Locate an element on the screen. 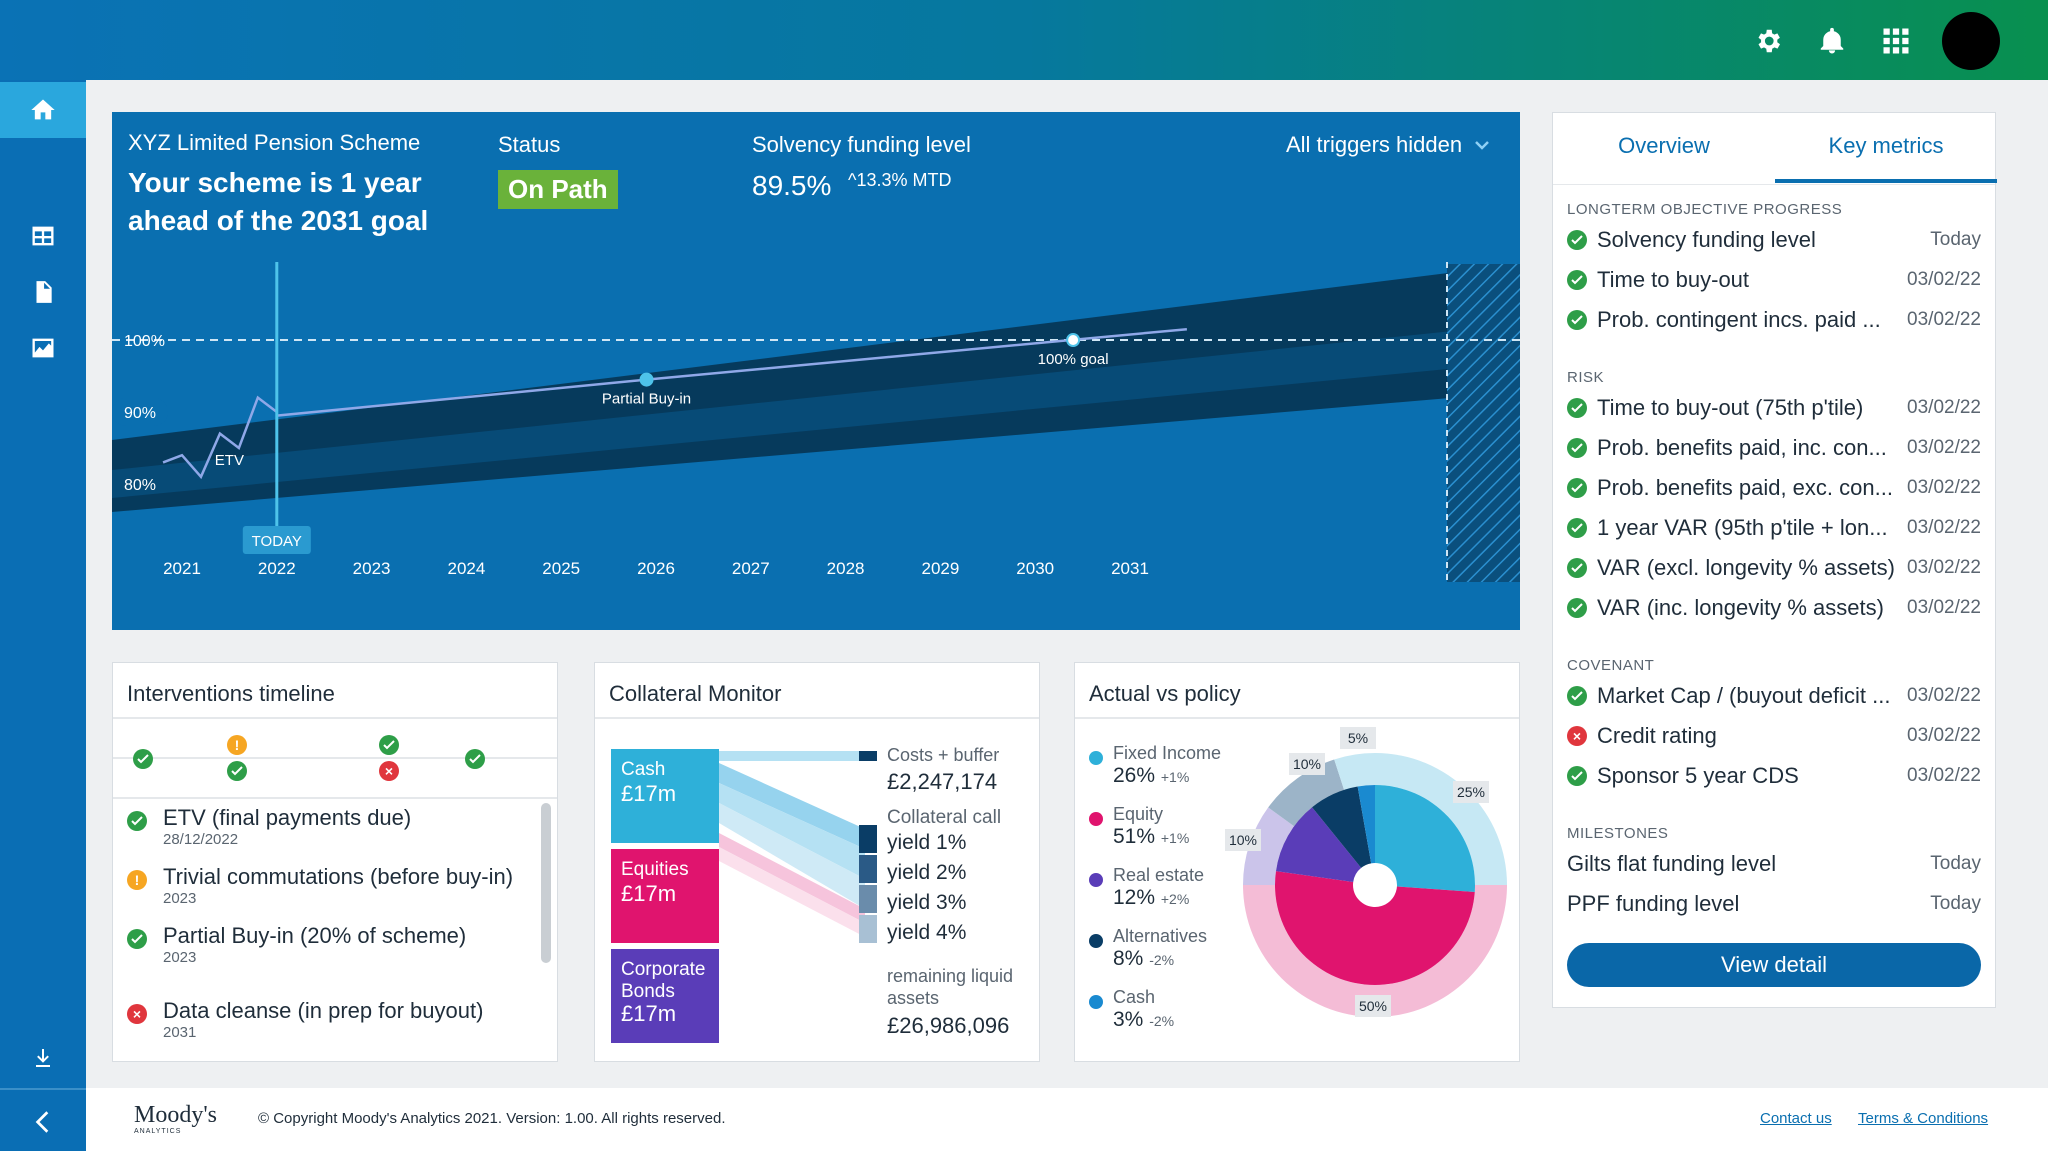  document-icon is located at coordinates (43, 292).